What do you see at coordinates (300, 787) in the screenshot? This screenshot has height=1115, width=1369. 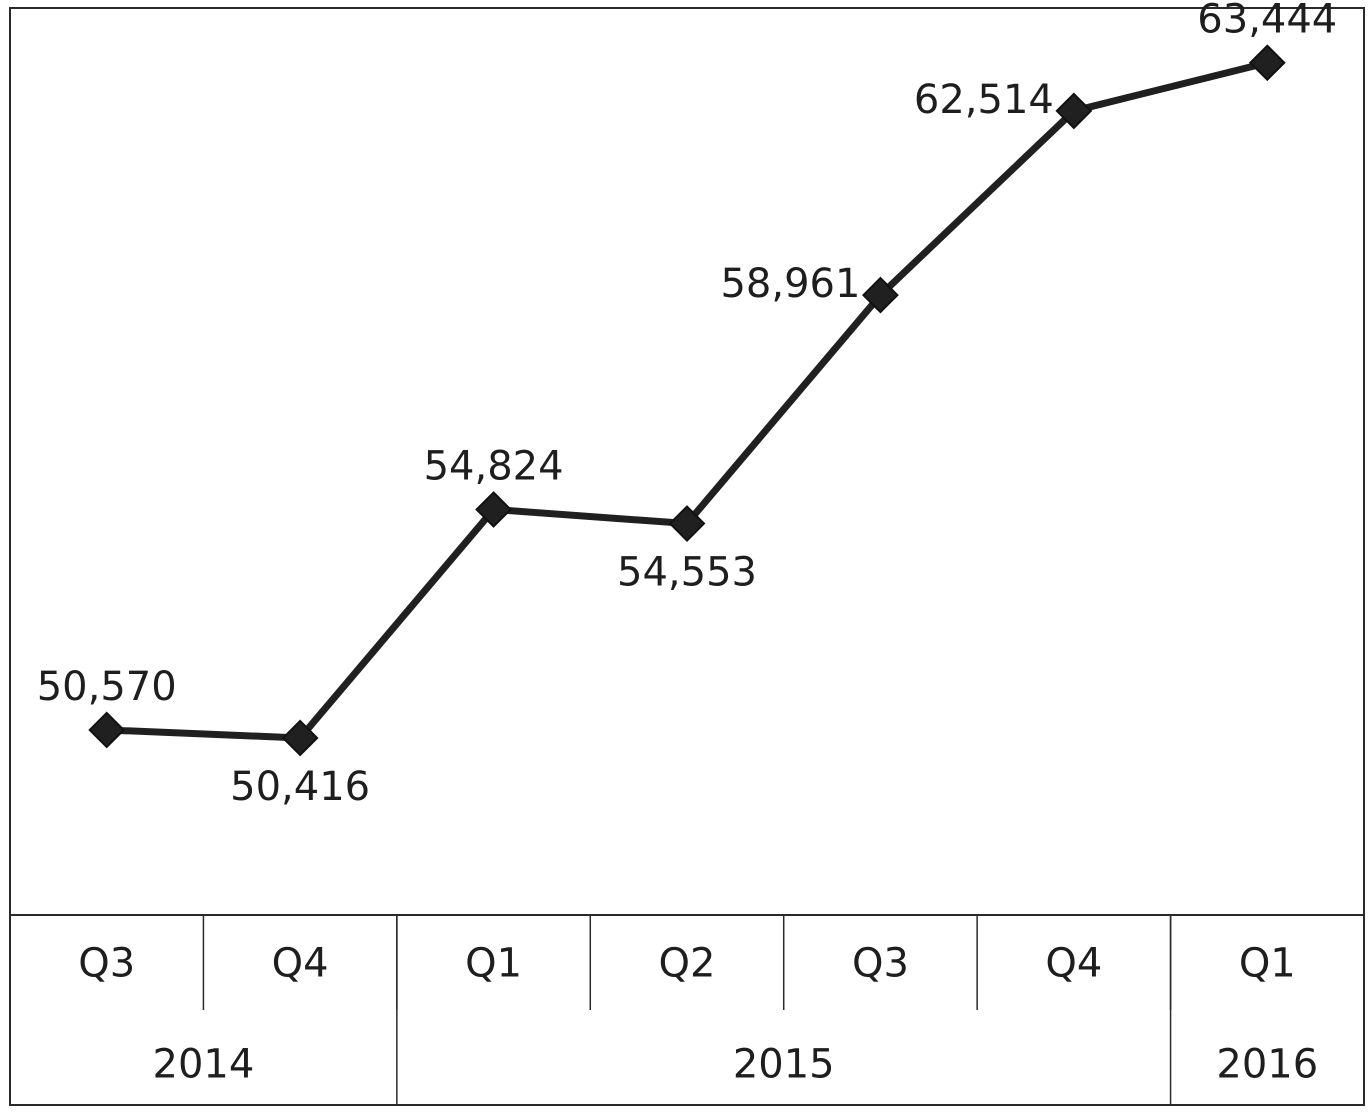 I see `data-label: 50,416` at bounding box center [300, 787].